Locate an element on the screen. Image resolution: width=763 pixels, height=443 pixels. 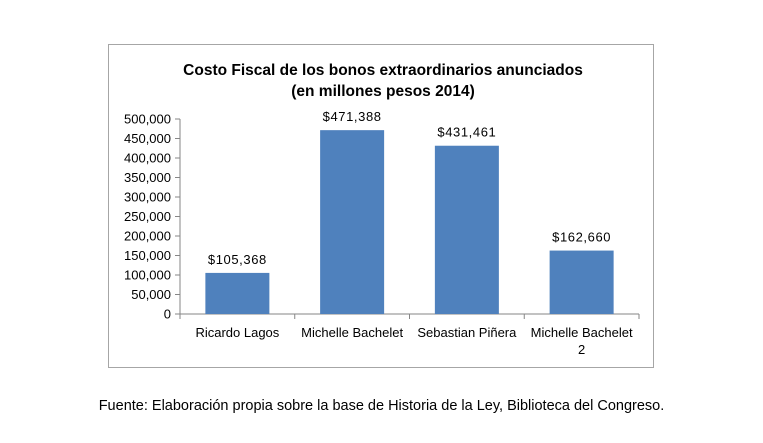
chart-subtitle: (en millones pesos 2014) is located at coordinates (383, 91).